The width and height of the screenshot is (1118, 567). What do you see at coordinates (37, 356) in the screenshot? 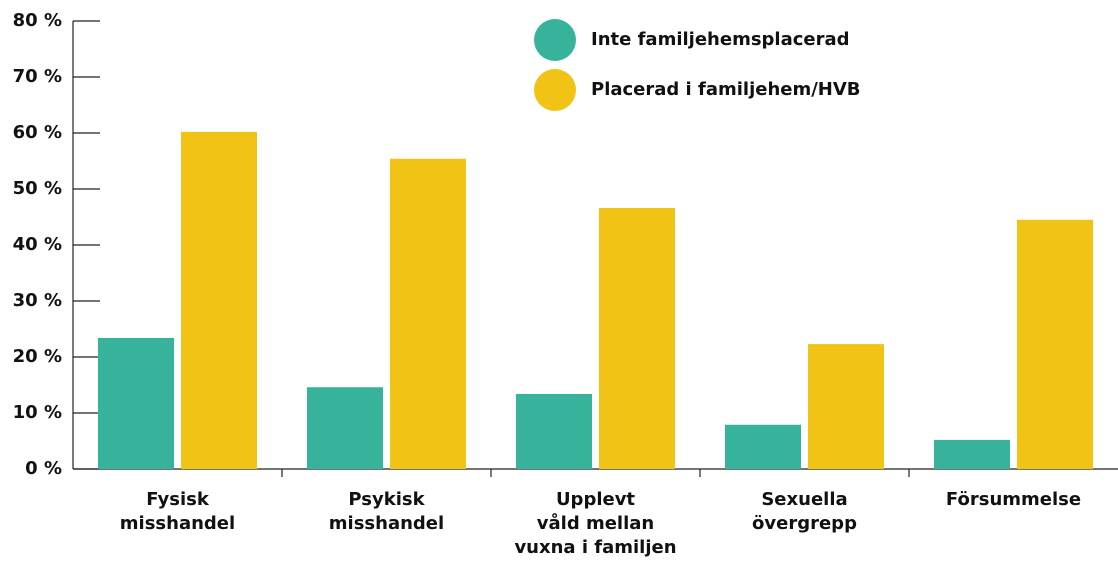
I see `y-tick-label: 20 %` at bounding box center [37, 356].